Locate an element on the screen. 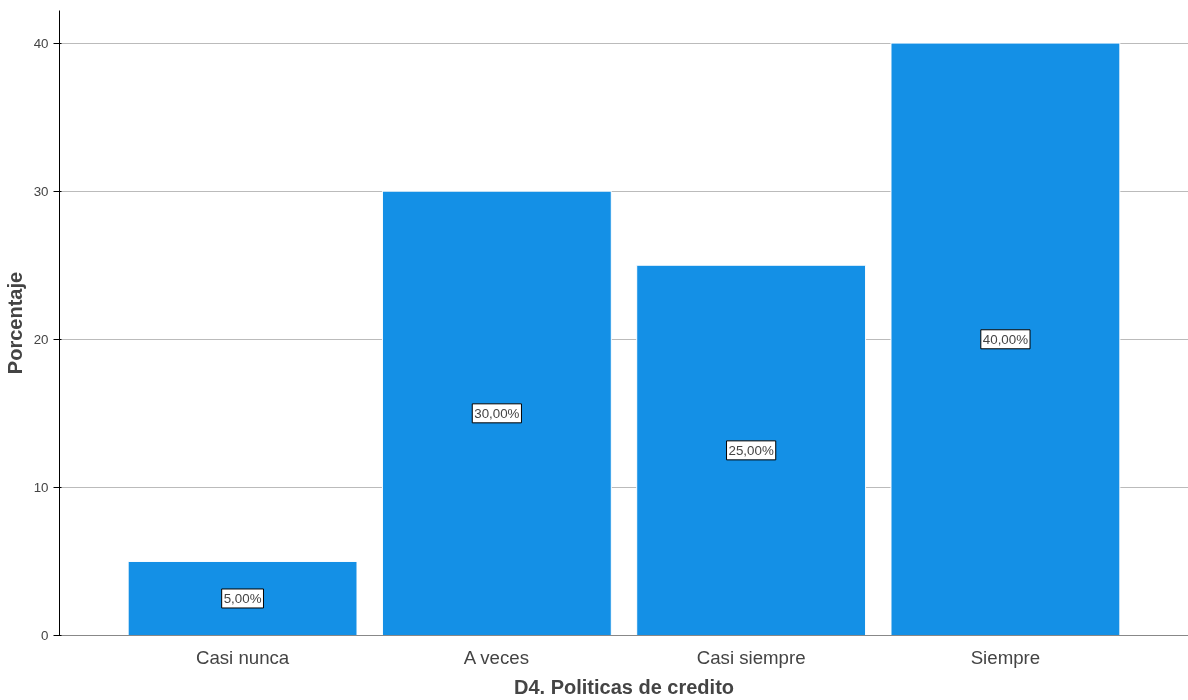 The image size is (1188, 700). x-tick-label: A veces is located at coordinates (496, 657).